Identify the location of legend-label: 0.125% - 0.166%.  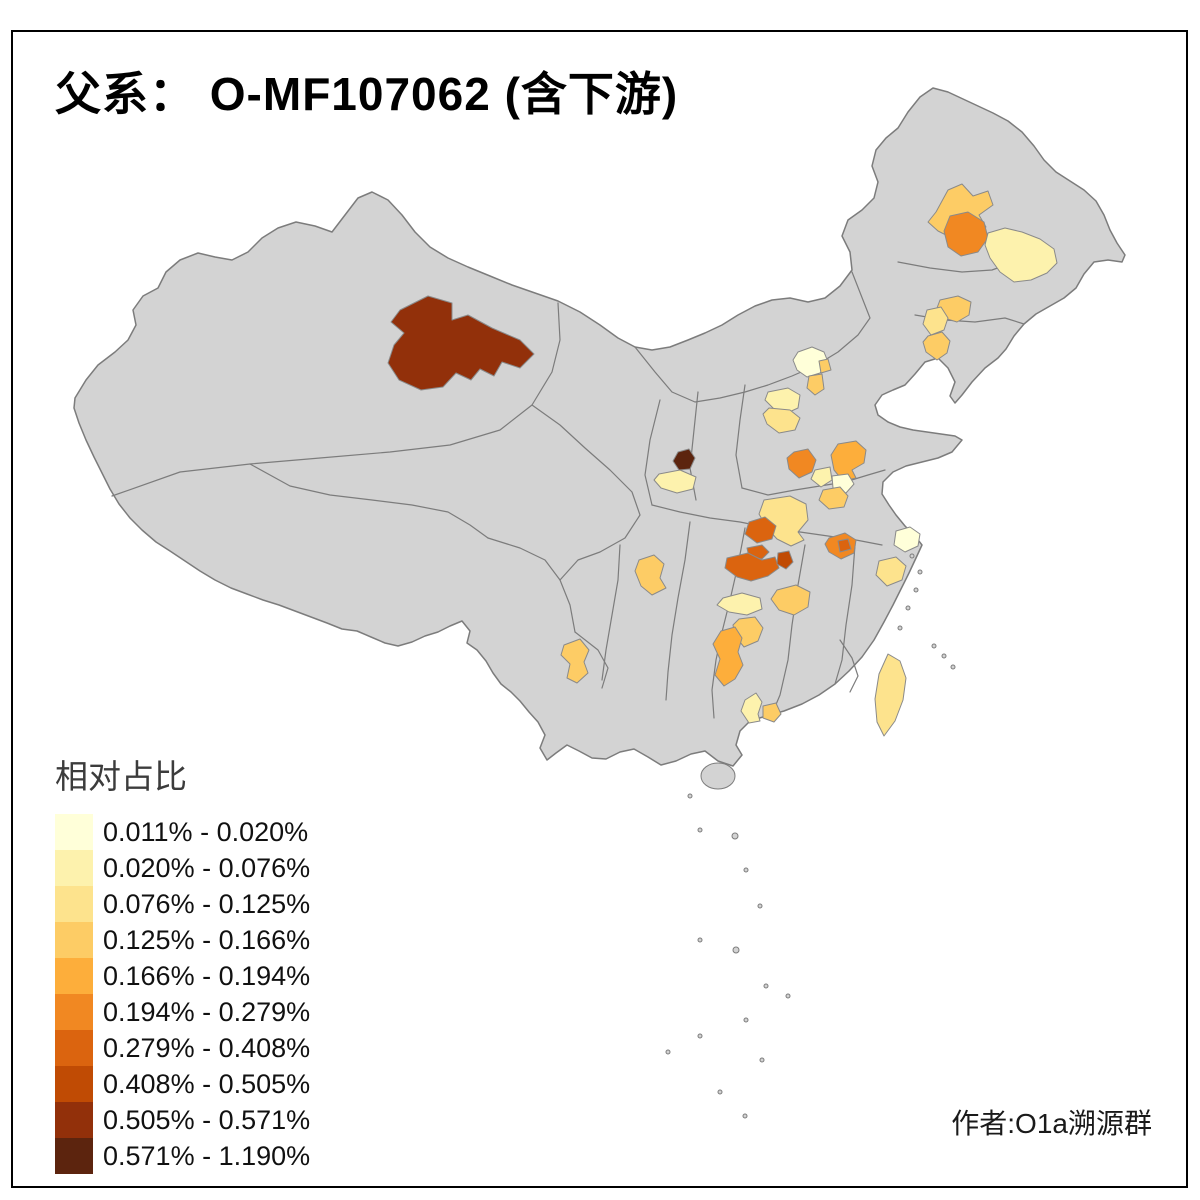
(207, 939).